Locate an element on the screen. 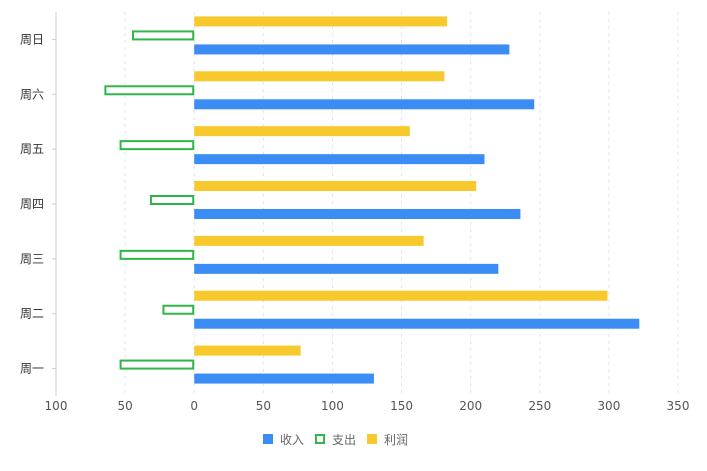 This screenshot has width=707, height=471. legend: 收入 支出 利润 is located at coordinates (335, 440).